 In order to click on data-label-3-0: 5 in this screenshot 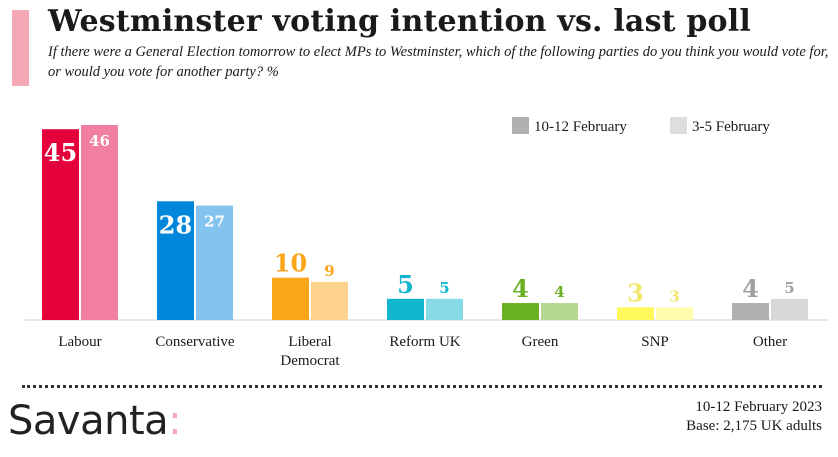, I will do `click(405, 284)`.